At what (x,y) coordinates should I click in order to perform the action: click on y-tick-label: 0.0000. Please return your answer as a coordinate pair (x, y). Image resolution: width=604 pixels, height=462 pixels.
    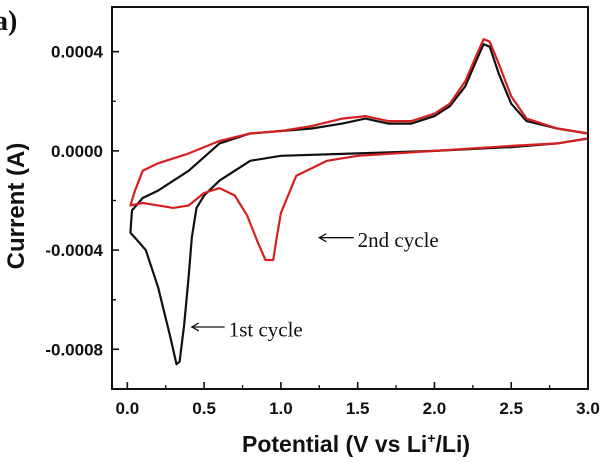
    Looking at the image, I should click on (77, 151).